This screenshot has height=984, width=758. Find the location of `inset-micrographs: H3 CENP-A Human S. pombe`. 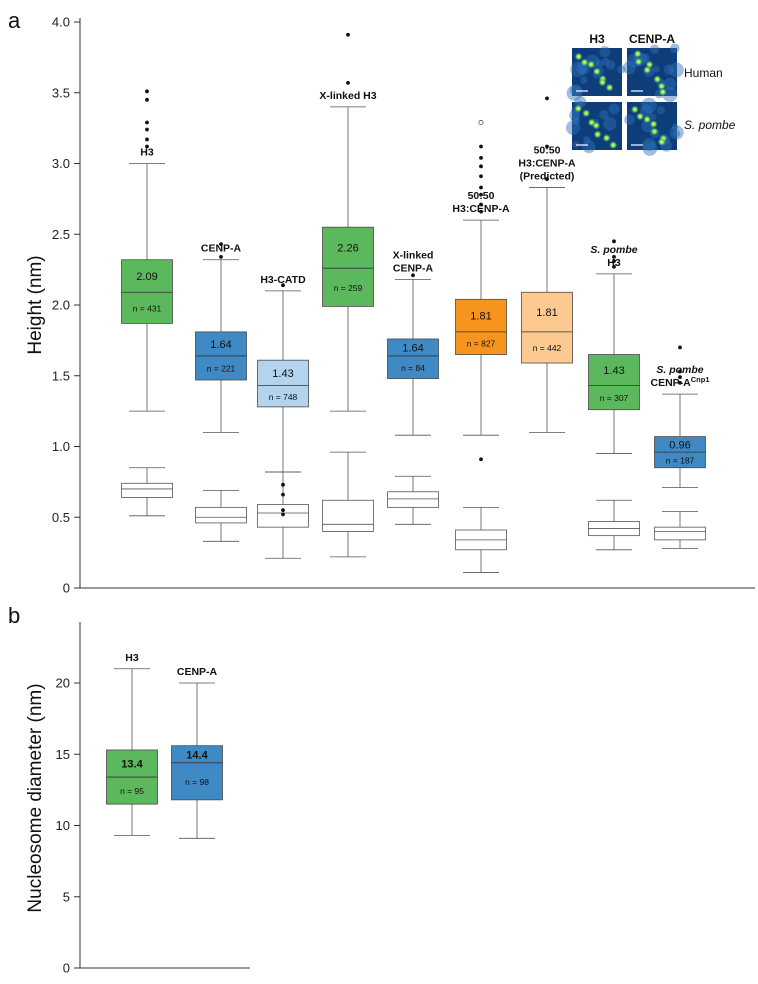

inset-micrographs: H3 CENP-A Human S. pombe is located at coordinates (650, 94).